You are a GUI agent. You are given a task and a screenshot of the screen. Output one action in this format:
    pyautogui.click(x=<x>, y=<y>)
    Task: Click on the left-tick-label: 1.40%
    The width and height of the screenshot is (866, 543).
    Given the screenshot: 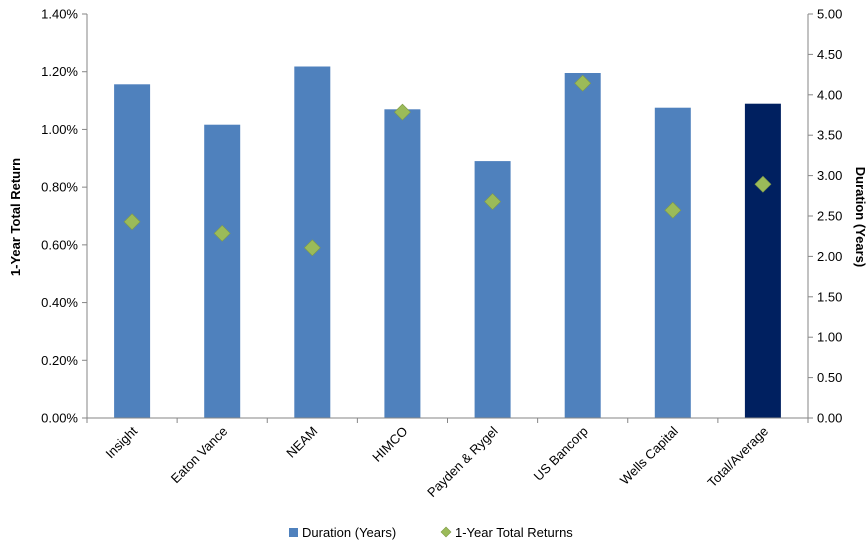 What is the action you would take?
    pyautogui.click(x=59, y=14)
    